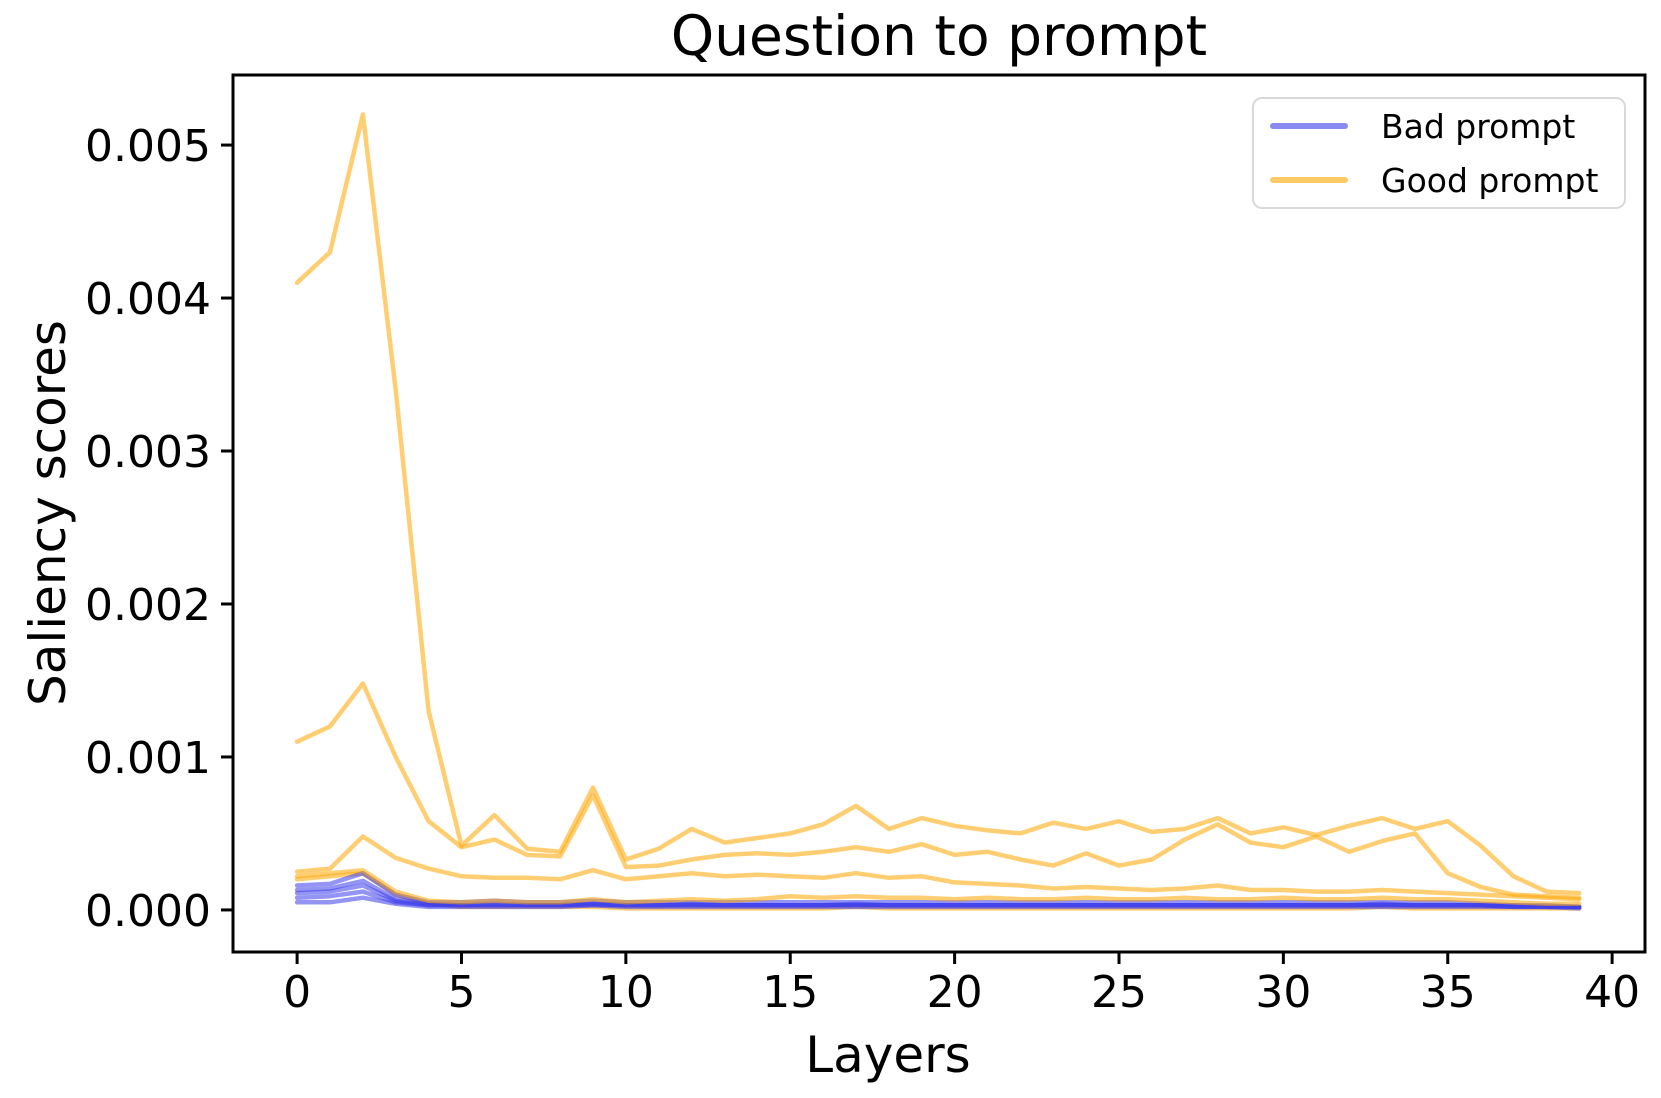  Describe the element at coordinates (790, 992) in the screenshot. I see `x-tick-label: 15` at that location.